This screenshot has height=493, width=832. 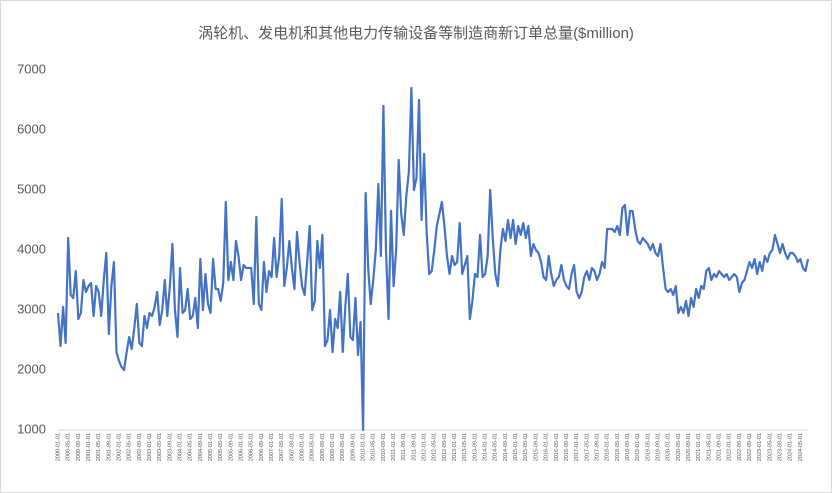 I want to click on x-tick-label: 2000-01-01, so click(x=58, y=447).